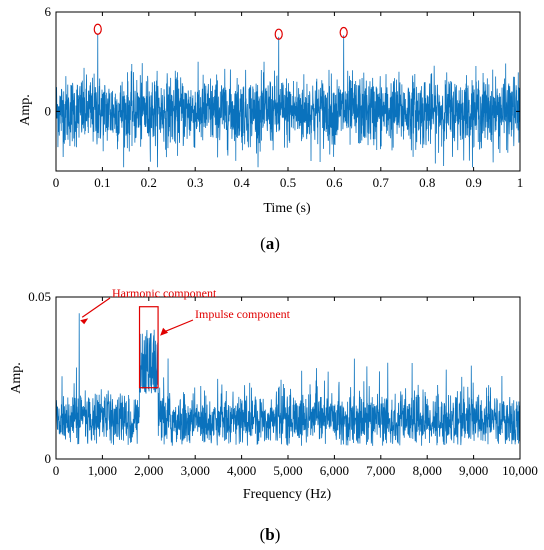 This screenshot has width=544, height=550. What do you see at coordinates (195, 470) in the screenshot?
I see `x-tick-label: 3,000` at bounding box center [195, 470].